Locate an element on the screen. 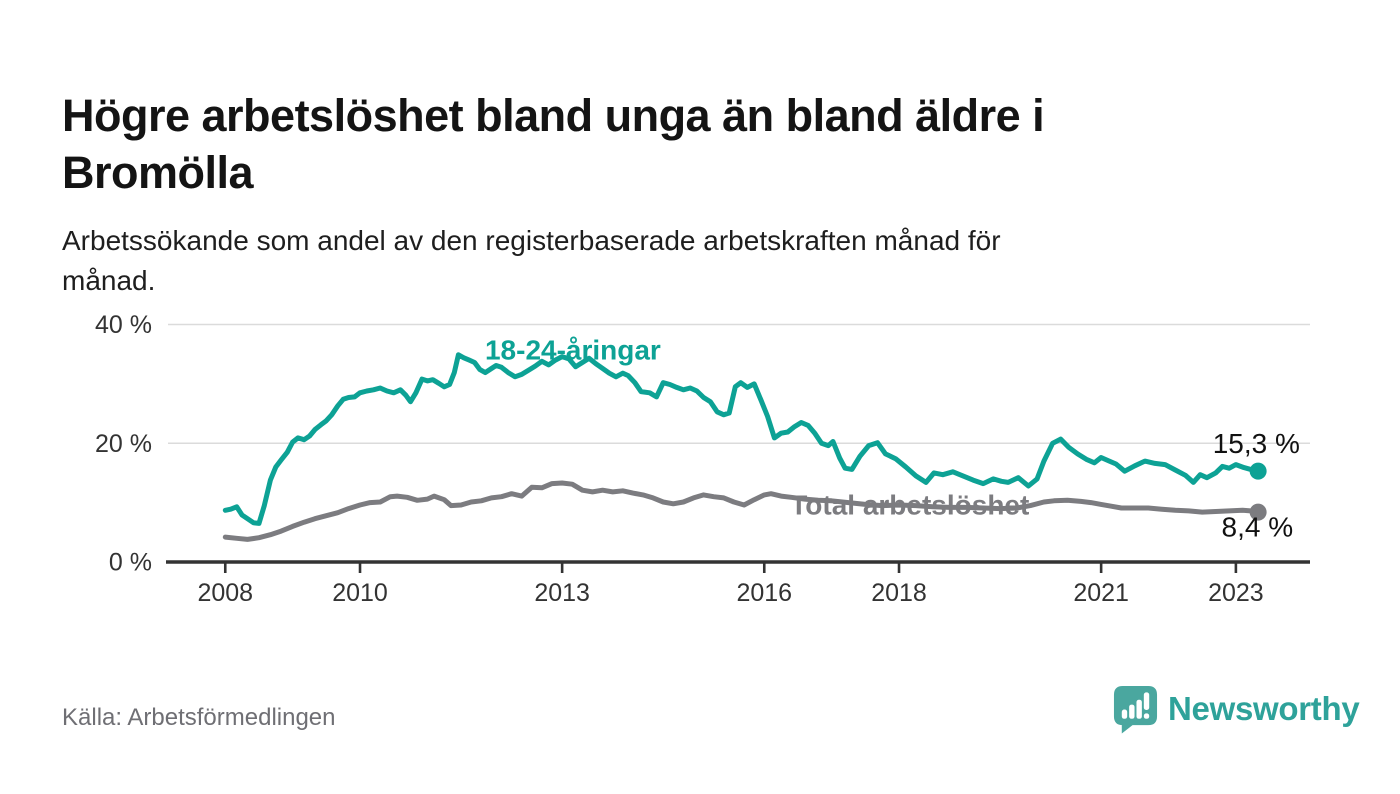 The height and width of the screenshot is (794, 1400). series-label-total-arbetsloshet: Total arbetslöshet is located at coordinates (909, 505).